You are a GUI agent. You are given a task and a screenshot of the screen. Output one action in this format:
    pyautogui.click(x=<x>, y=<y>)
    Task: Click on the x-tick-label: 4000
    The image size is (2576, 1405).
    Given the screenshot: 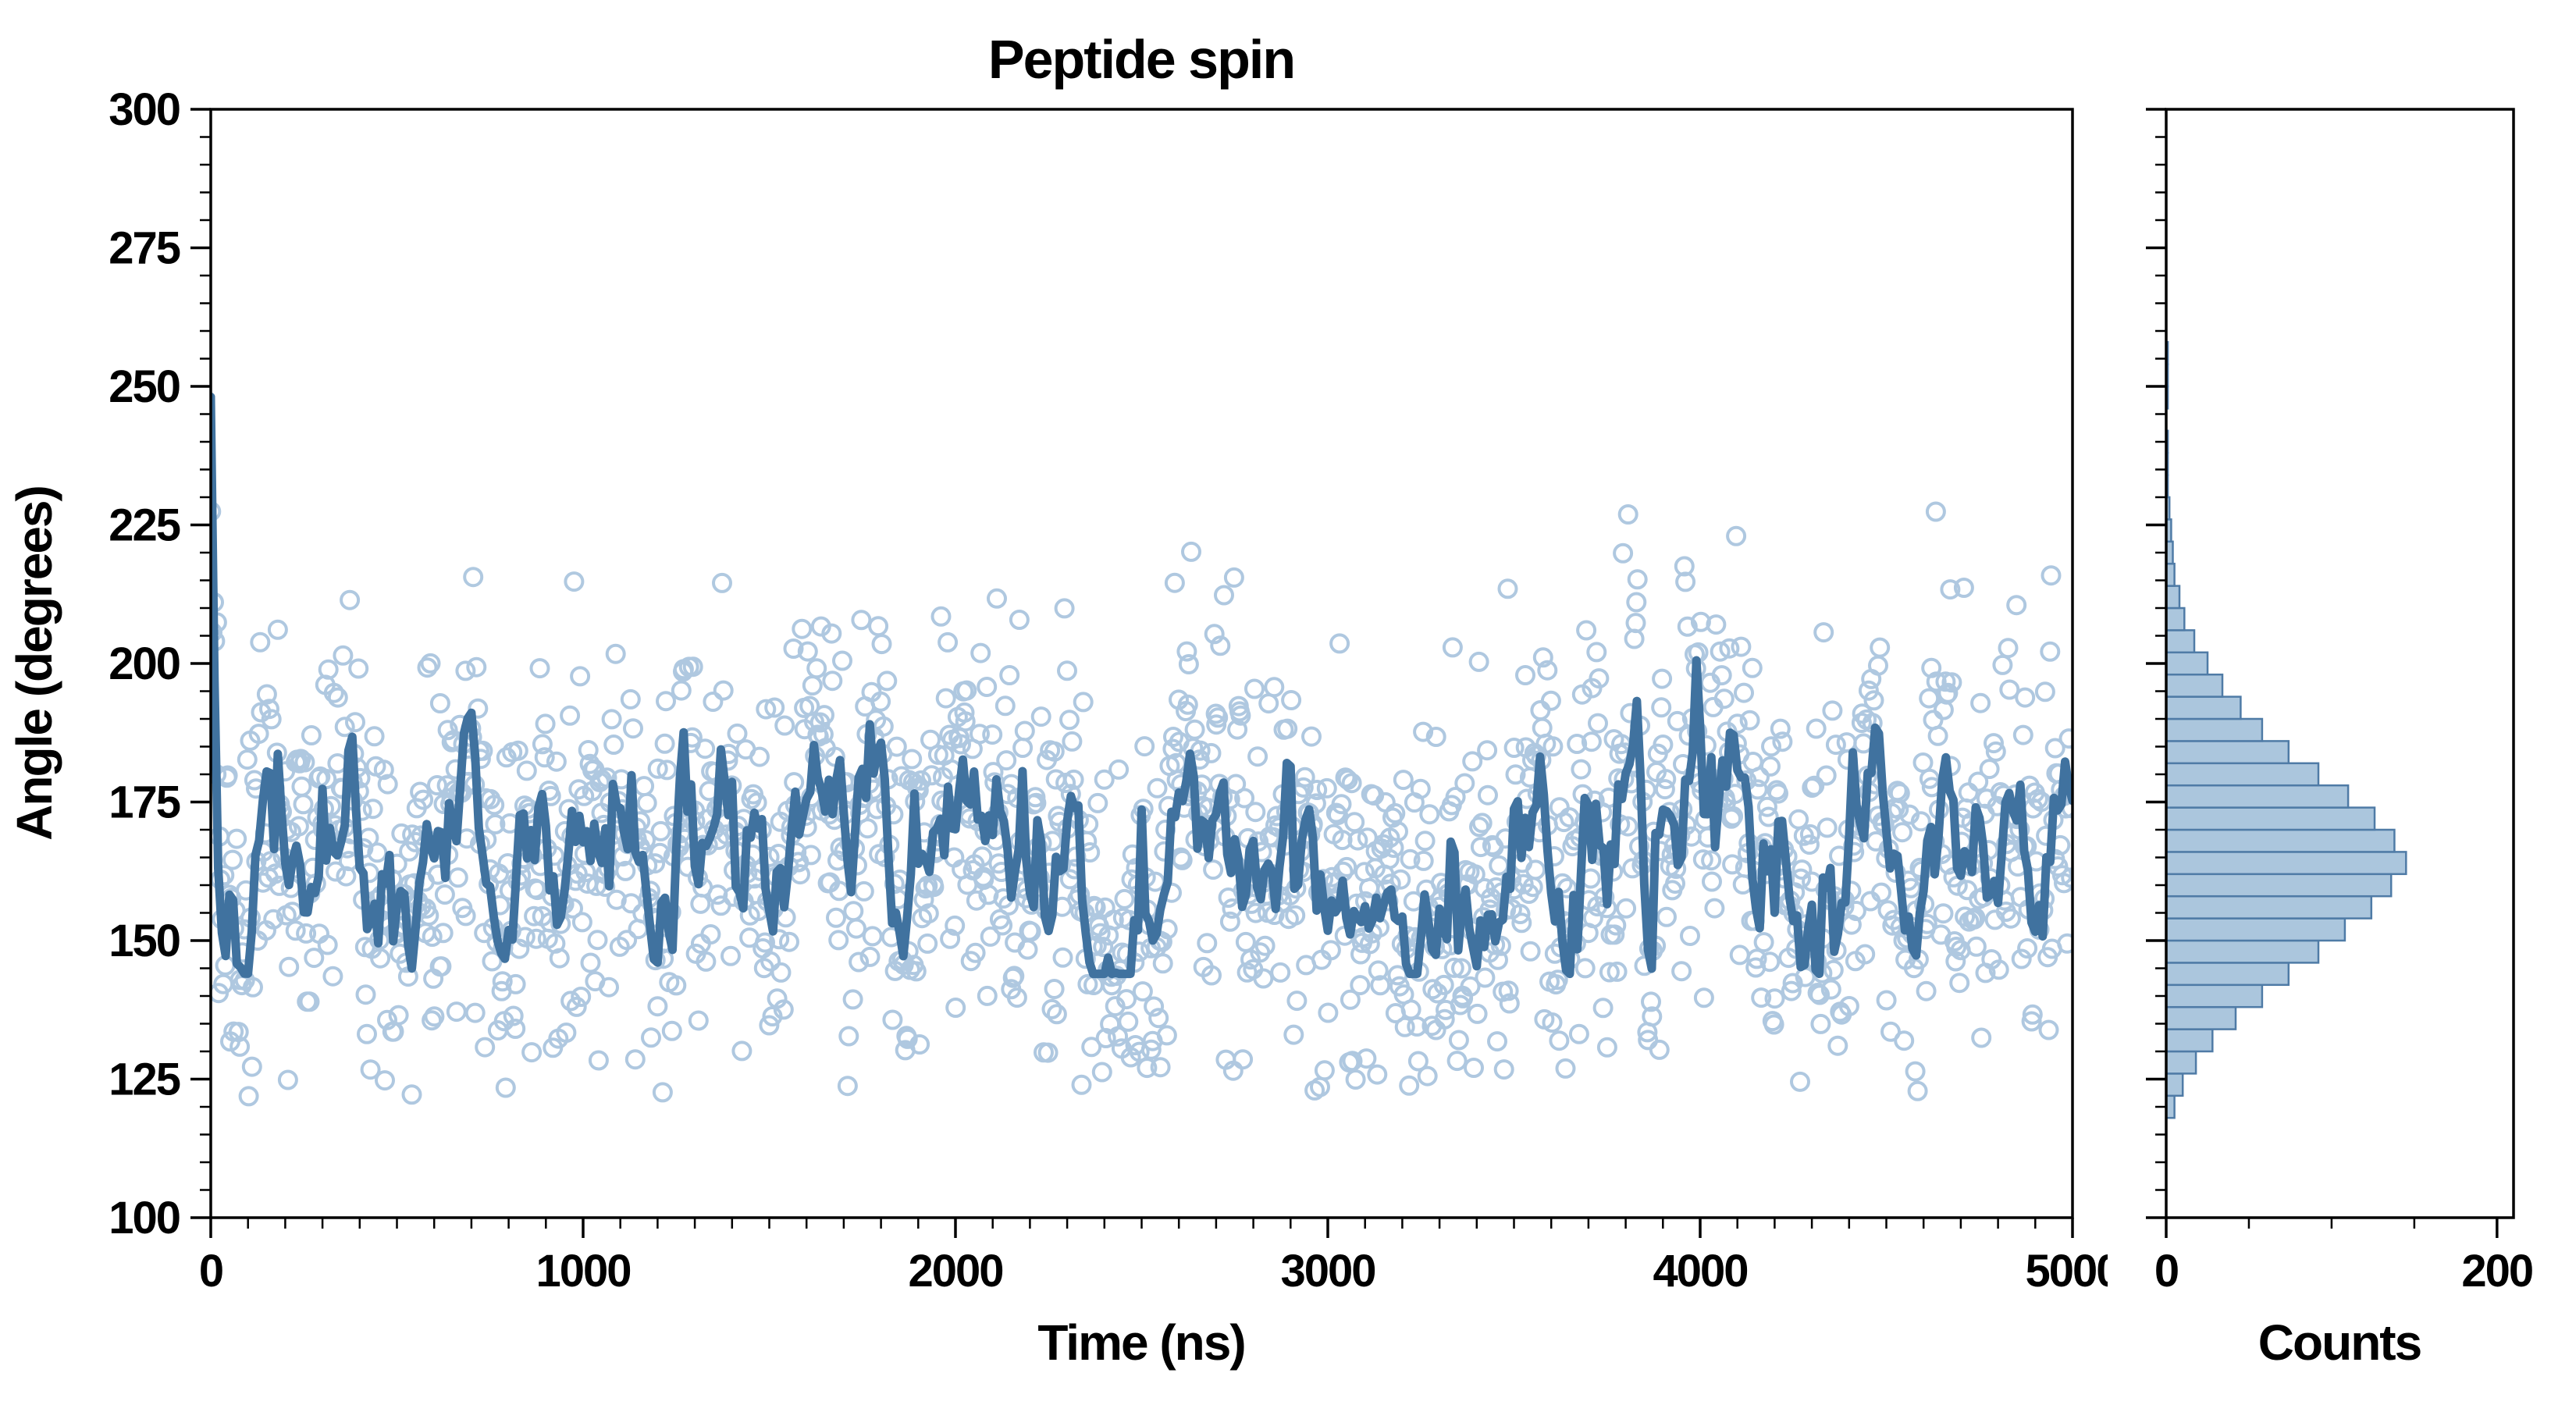 What is the action you would take?
    pyautogui.click(x=1700, y=1272)
    